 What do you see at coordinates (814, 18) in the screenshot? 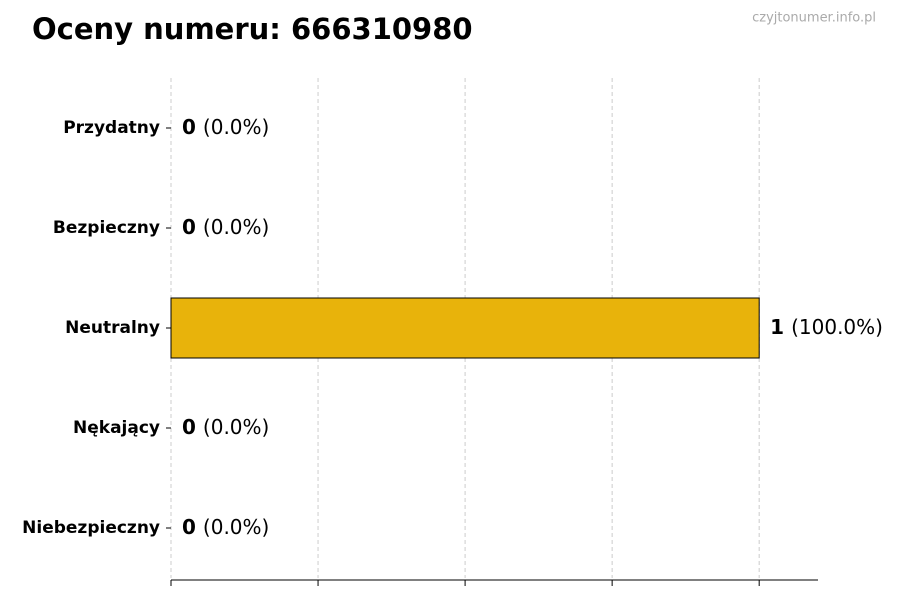
I see `watermark: czyjtonumer.info.pl` at bounding box center [814, 18].